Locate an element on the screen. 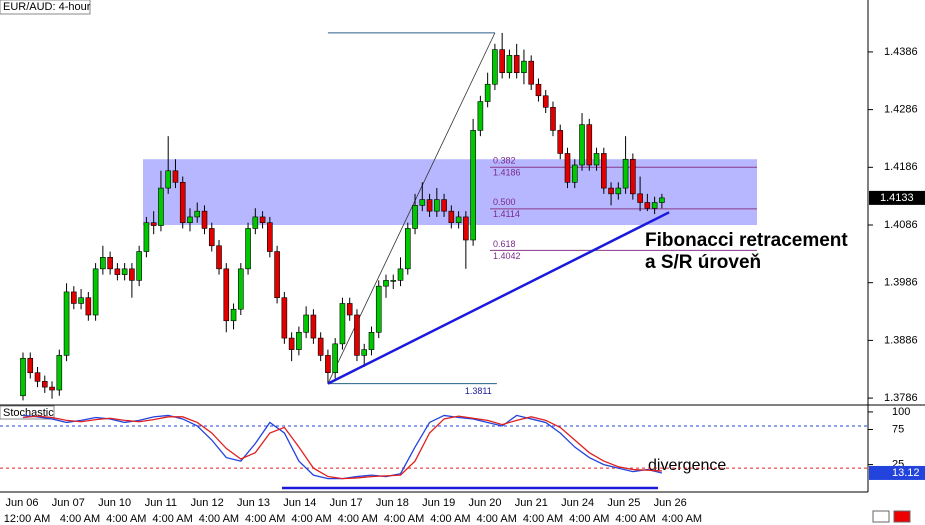 This screenshot has width=925, height=525. fib-price: 1.4114 is located at coordinates (506, 214).